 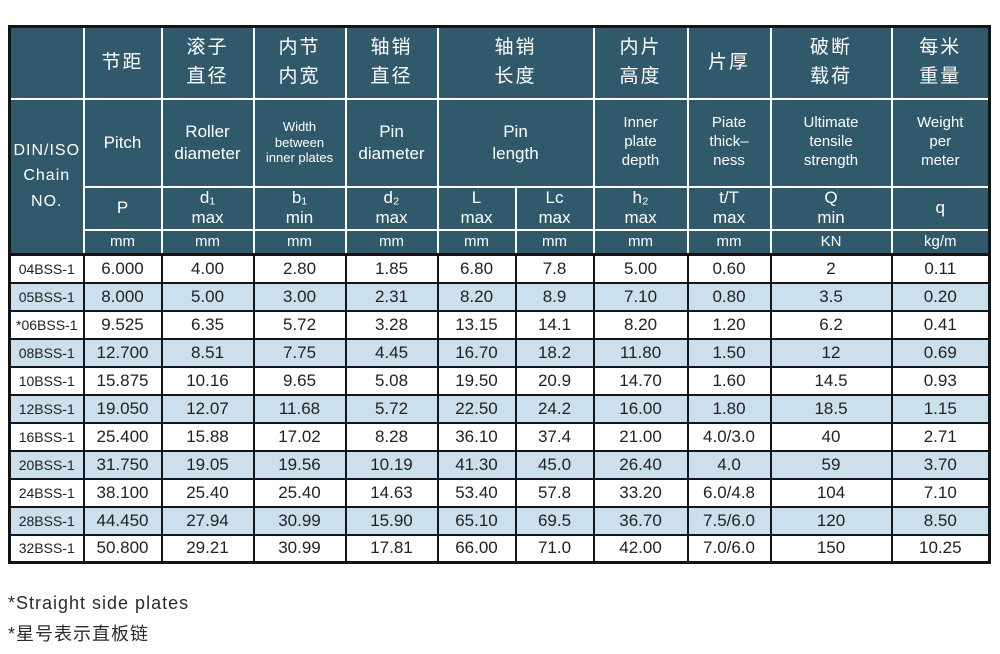 I want to click on table-cell: 120, so click(x=831, y=520).